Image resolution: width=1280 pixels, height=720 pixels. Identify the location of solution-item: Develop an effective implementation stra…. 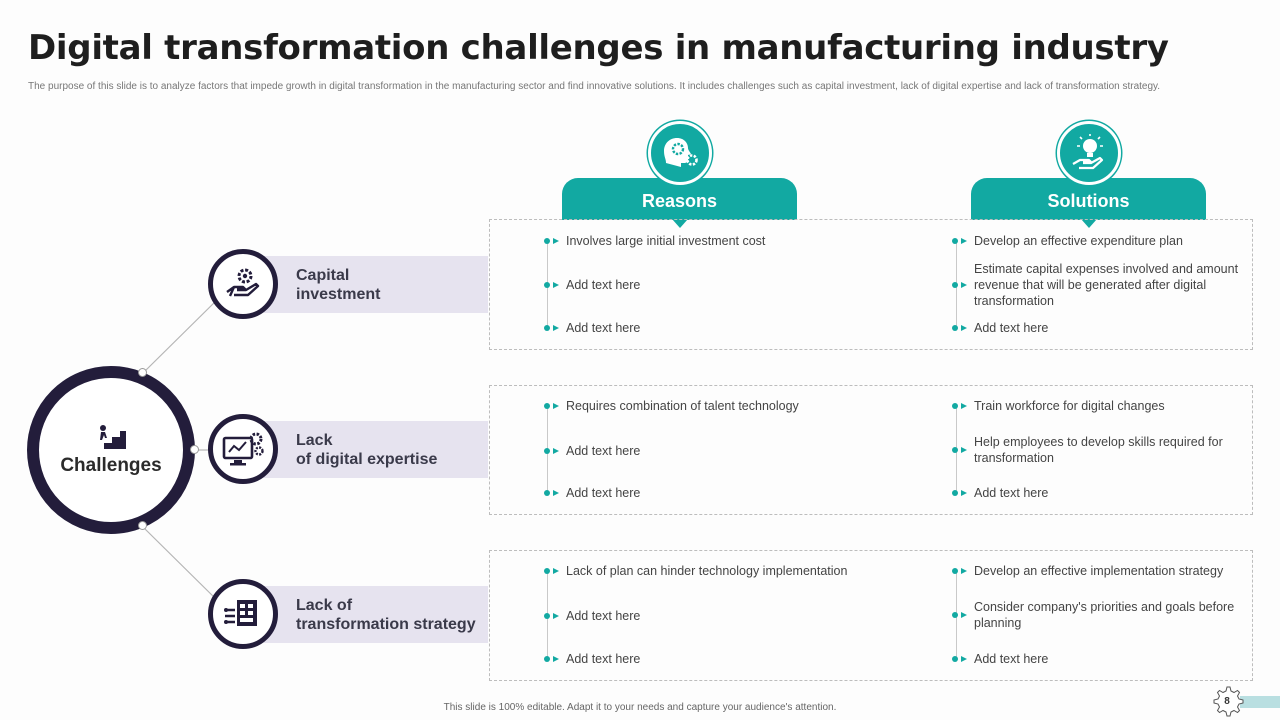
(1103, 571).